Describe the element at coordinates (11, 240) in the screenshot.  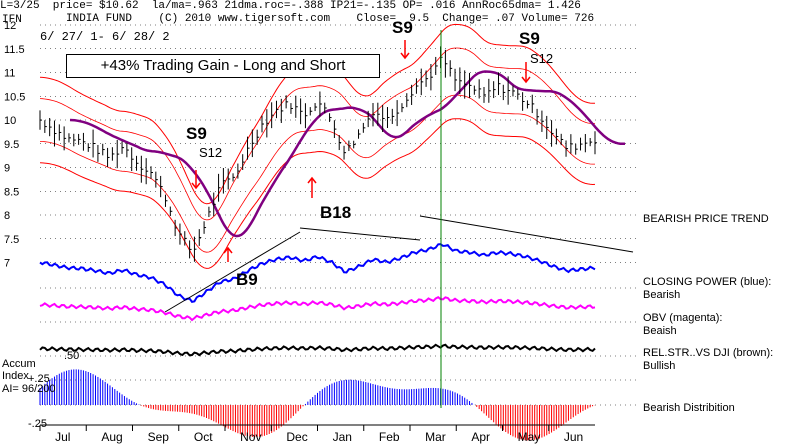
I see `y-tick-label-9: 7.5` at that location.